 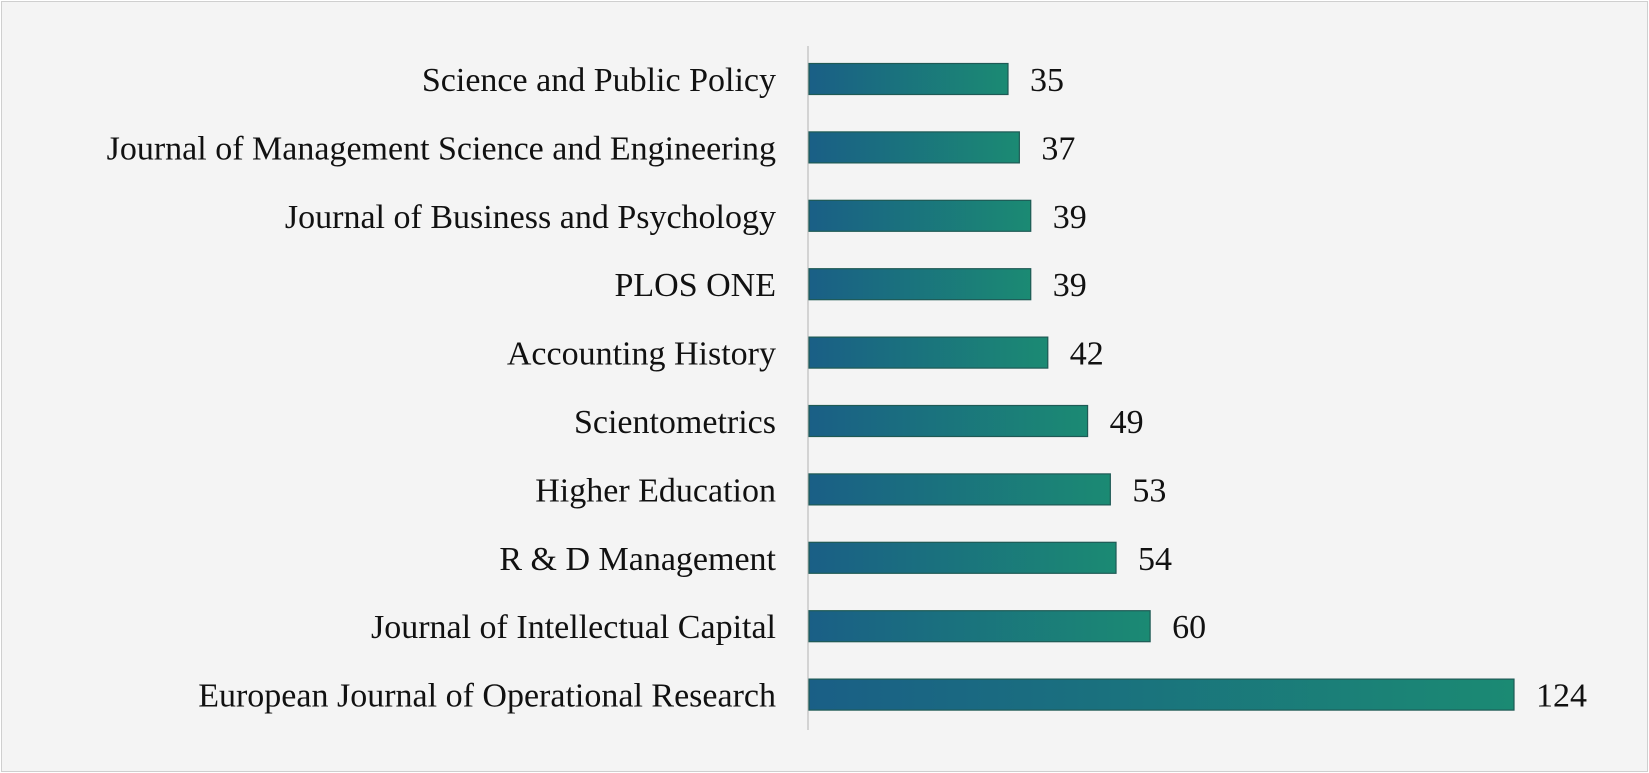 What do you see at coordinates (1155, 559) in the screenshot?
I see `value-label: 54` at bounding box center [1155, 559].